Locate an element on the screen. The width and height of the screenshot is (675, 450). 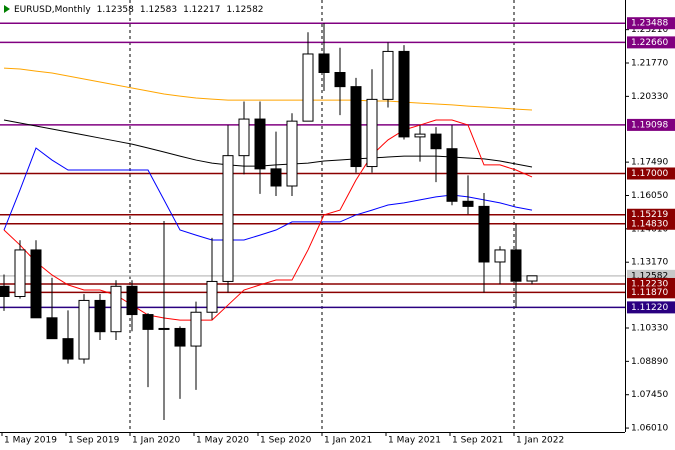
y-tick-label: 1.06010 is located at coordinates (649, 429).